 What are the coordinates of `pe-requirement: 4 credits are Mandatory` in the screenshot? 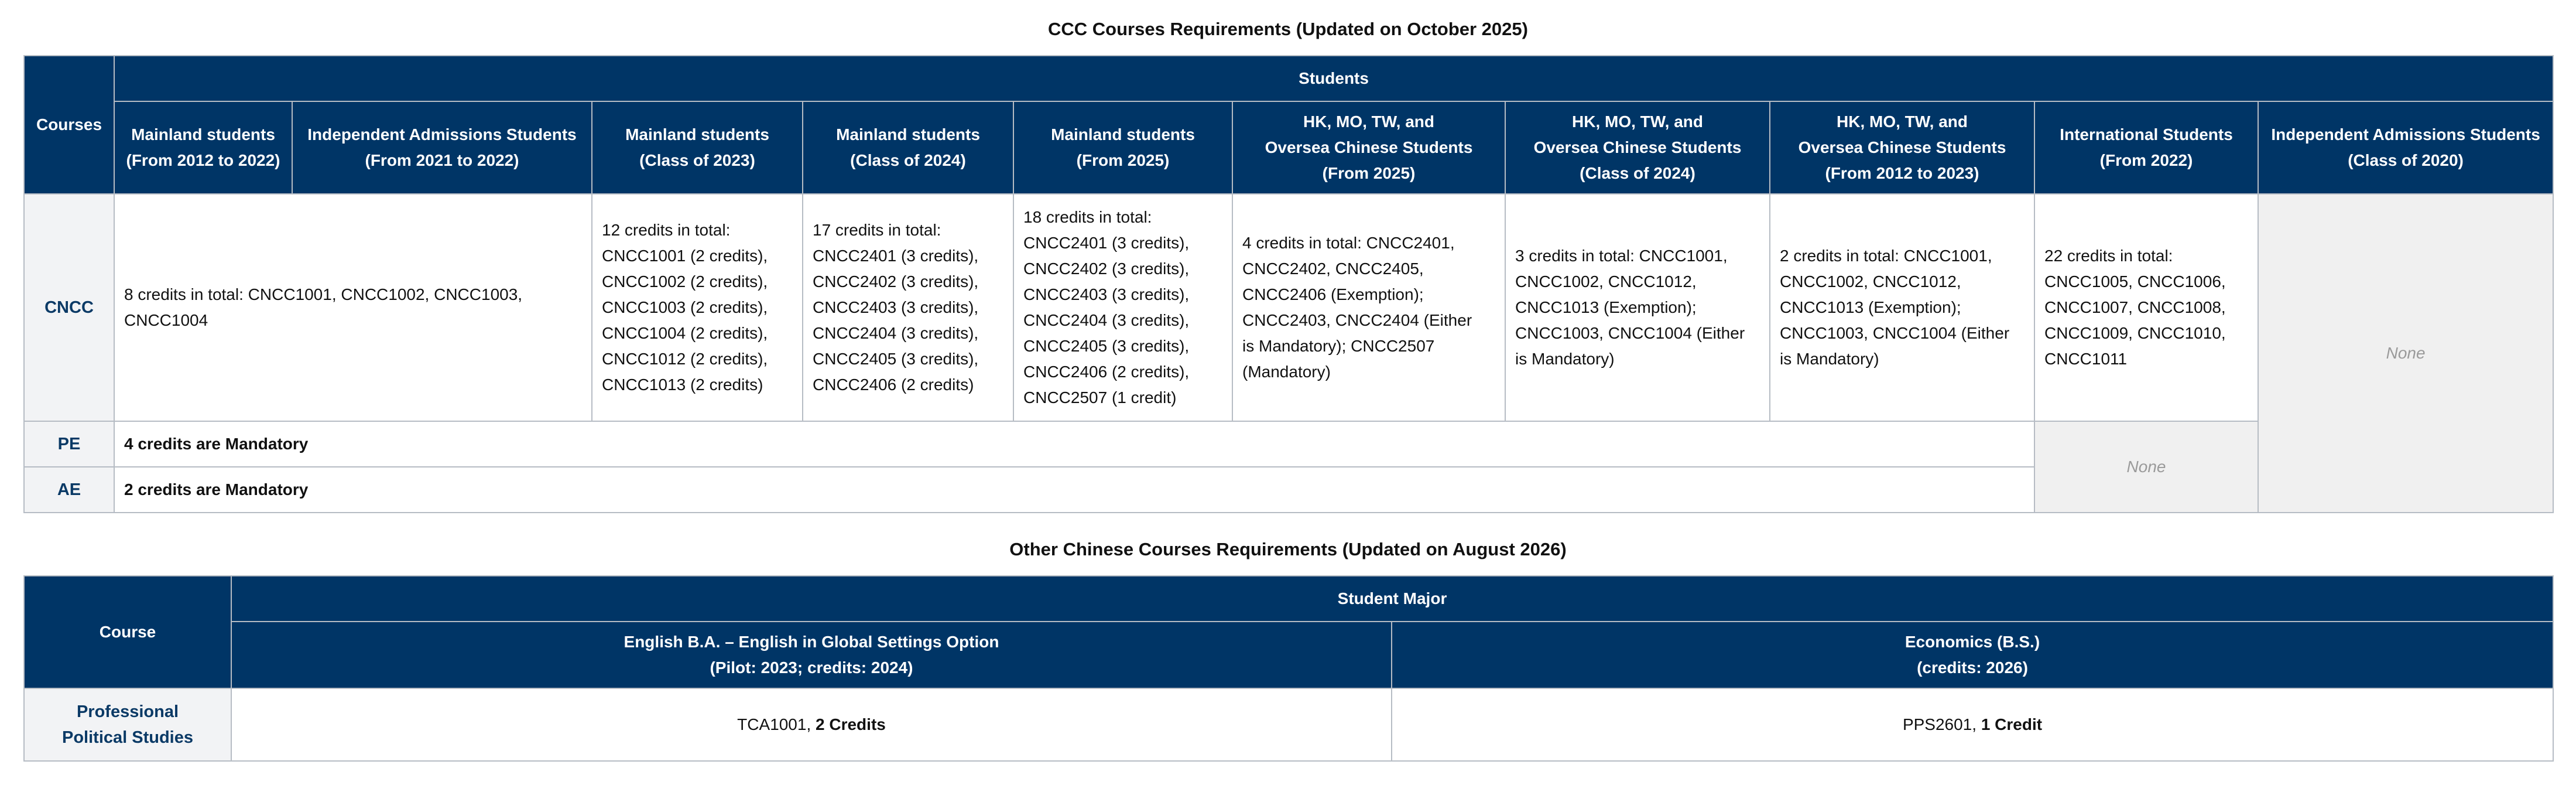 It's located at (1074, 444).